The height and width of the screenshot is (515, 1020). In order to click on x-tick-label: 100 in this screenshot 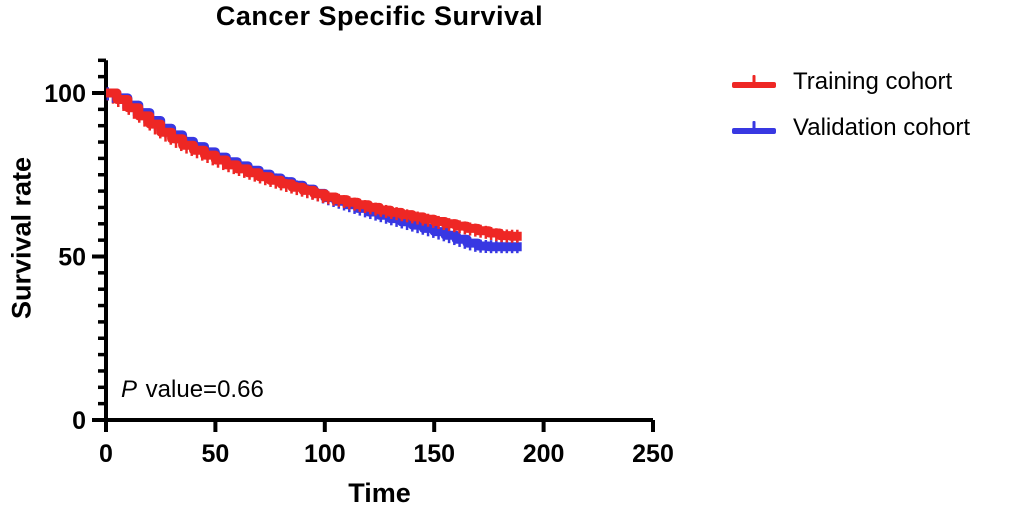, I will do `click(325, 454)`.